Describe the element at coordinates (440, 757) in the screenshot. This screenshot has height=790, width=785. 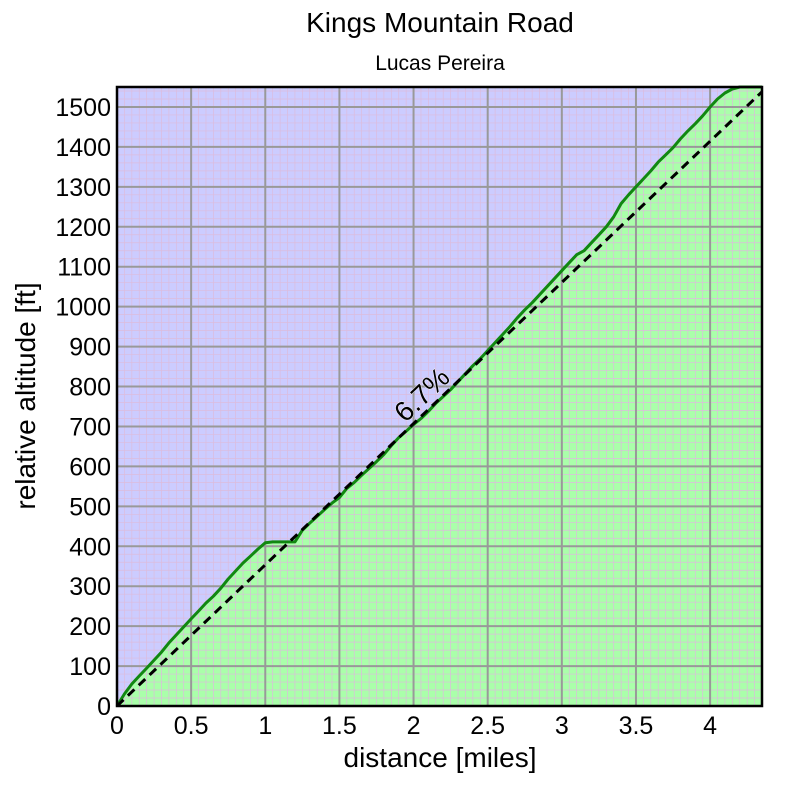
I see `x-axis-label: distance [miles]` at that location.